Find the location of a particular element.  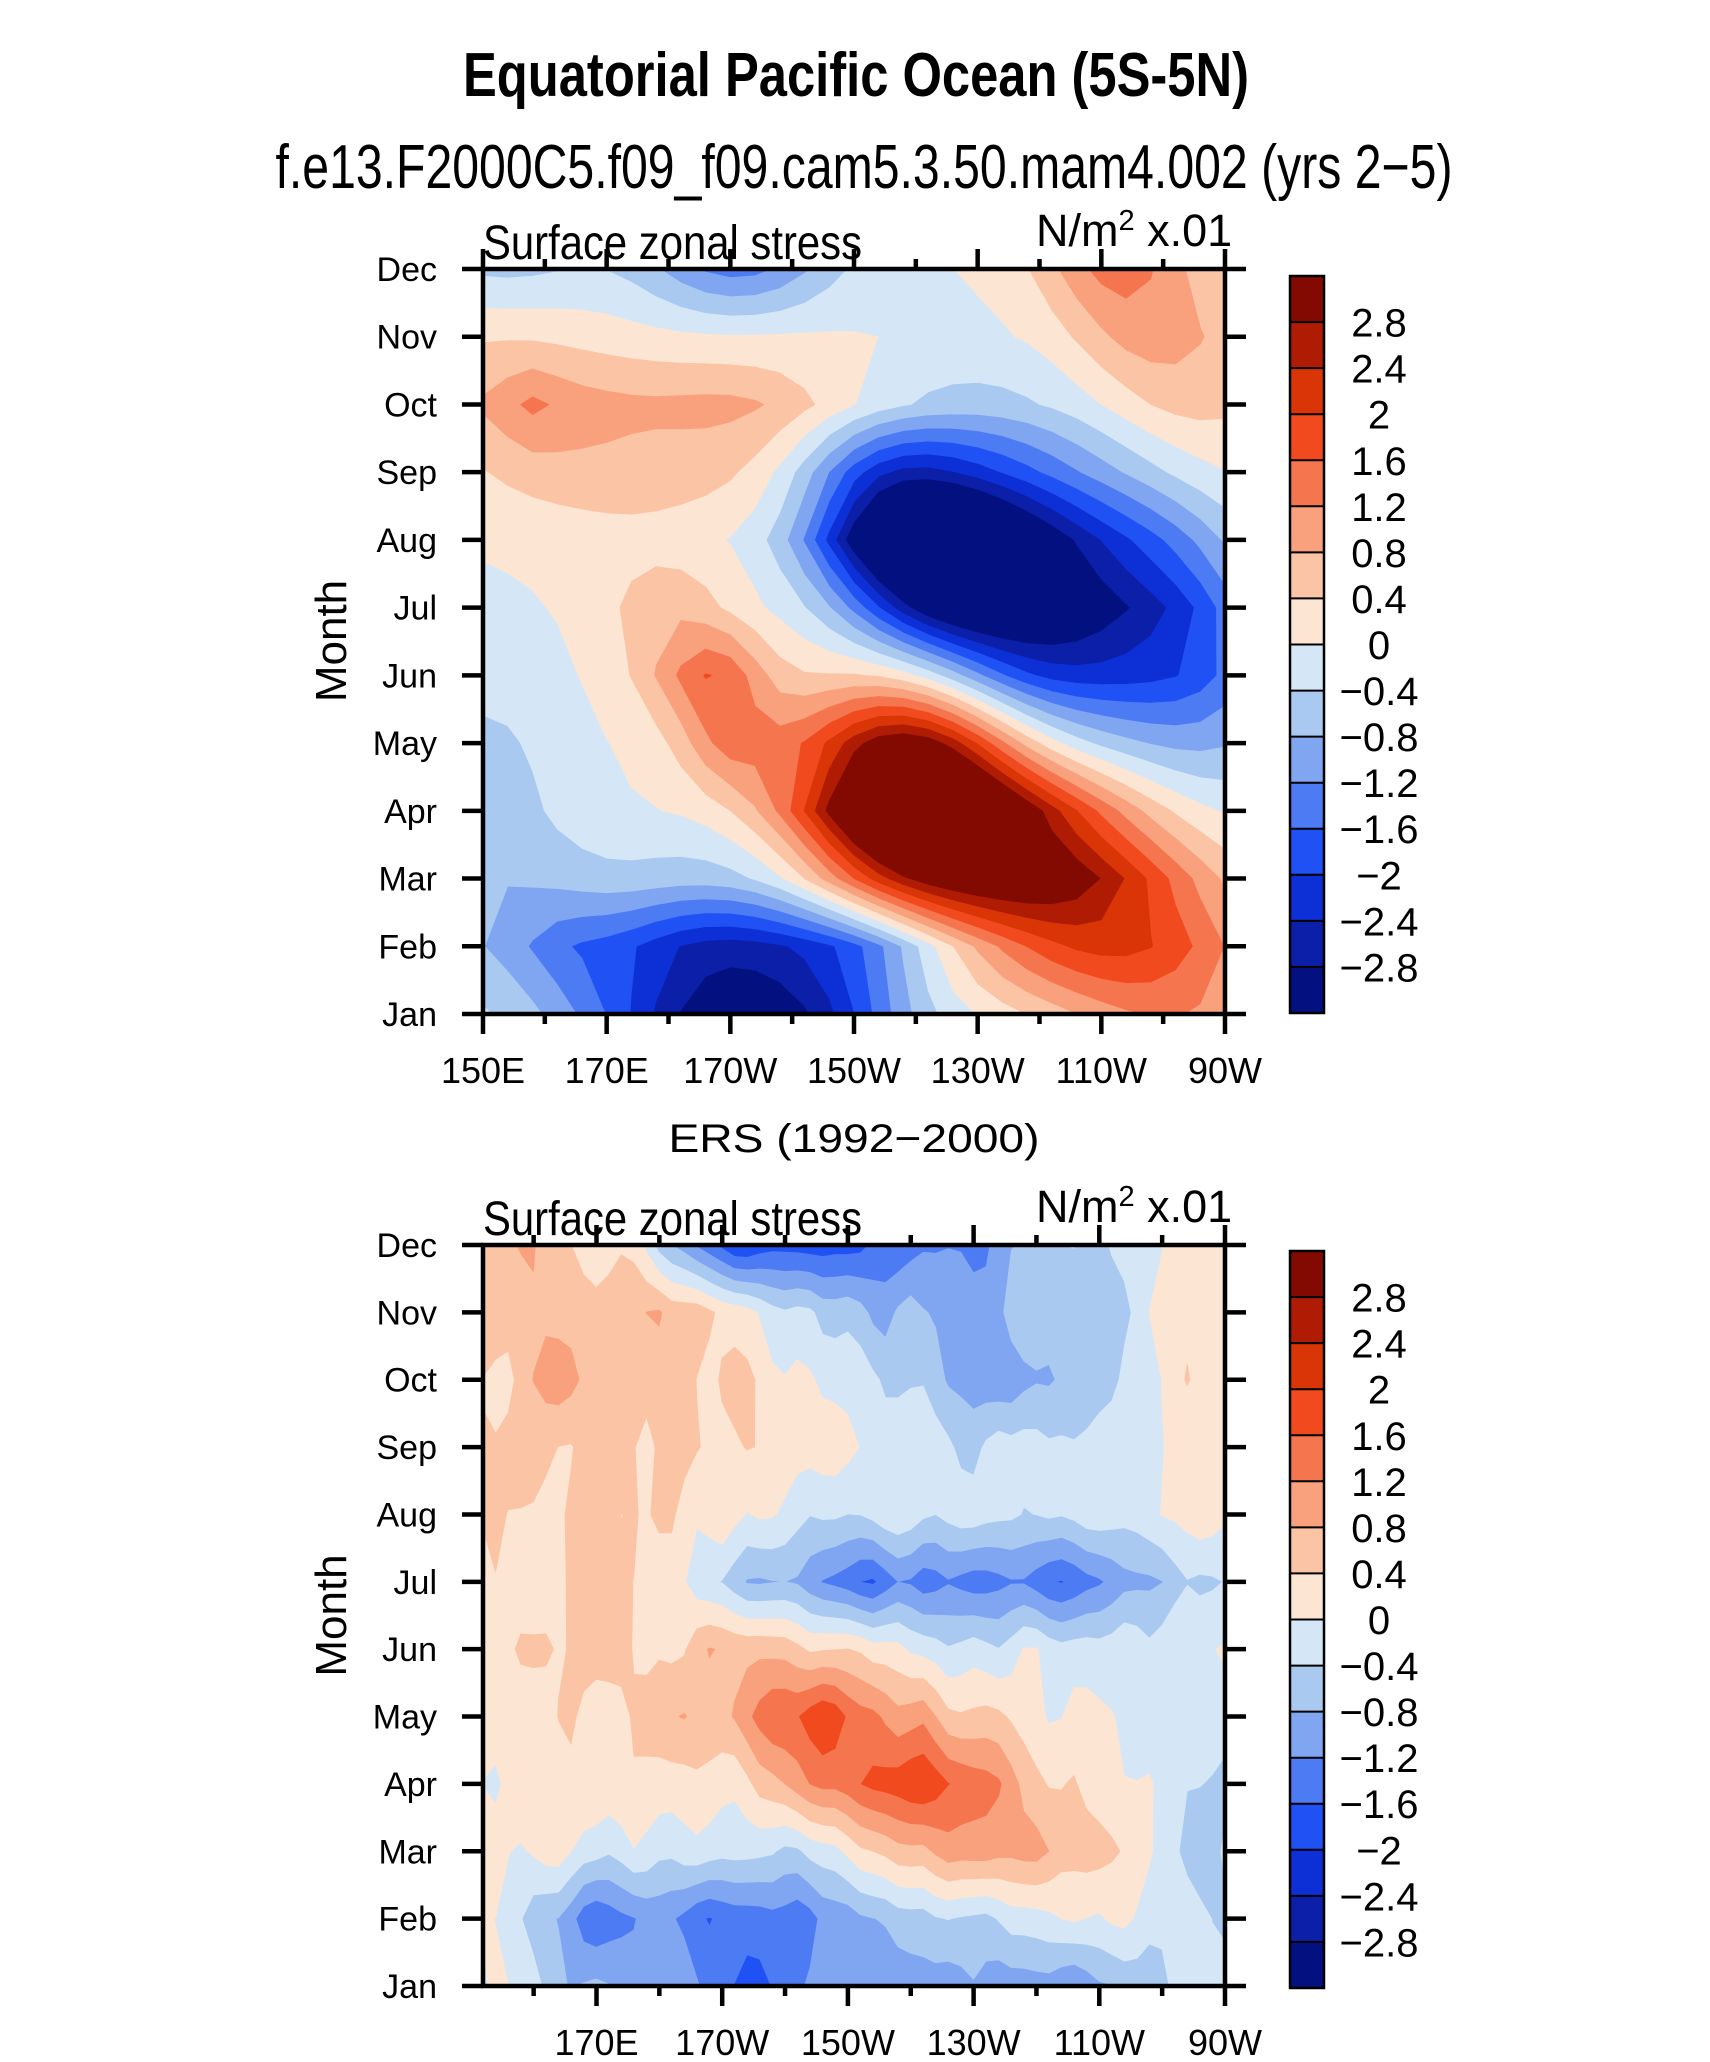

svg-text: 150E is located at coordinates (483, 1070).